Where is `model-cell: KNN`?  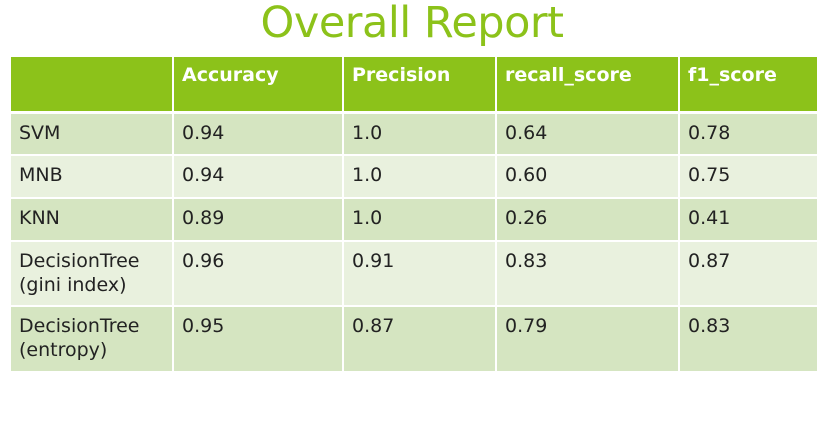 model-cell: KNN is located at coordinates (92, 219).